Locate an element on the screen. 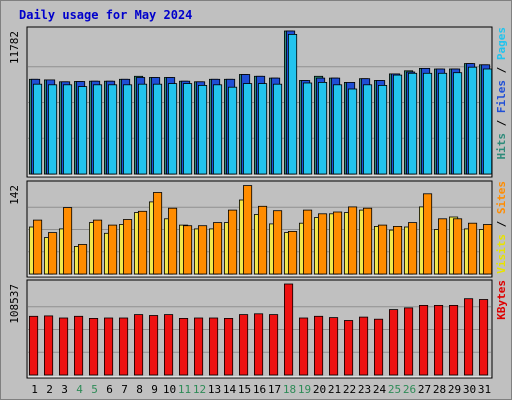  x-tick-label: 9 is located at coordinates (154, 389).